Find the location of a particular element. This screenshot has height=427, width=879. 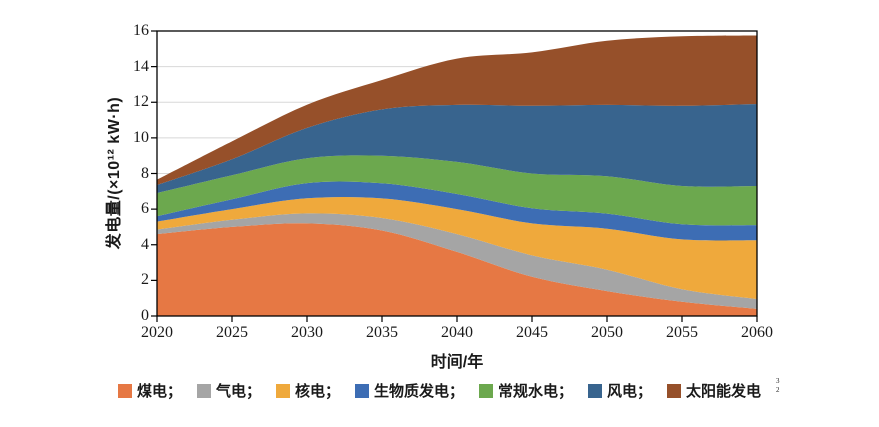

legend-item-wind: 风电； is located at coordinates (620, 390).